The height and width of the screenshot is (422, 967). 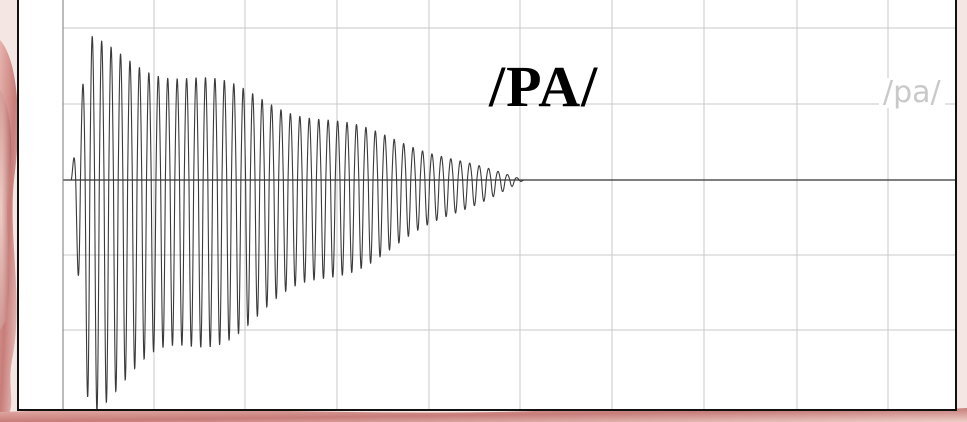 What do you see at coordinates (912, 93) in the screenshot?
I see `secondary-label: /pa/` at bounding box center [912, 93].